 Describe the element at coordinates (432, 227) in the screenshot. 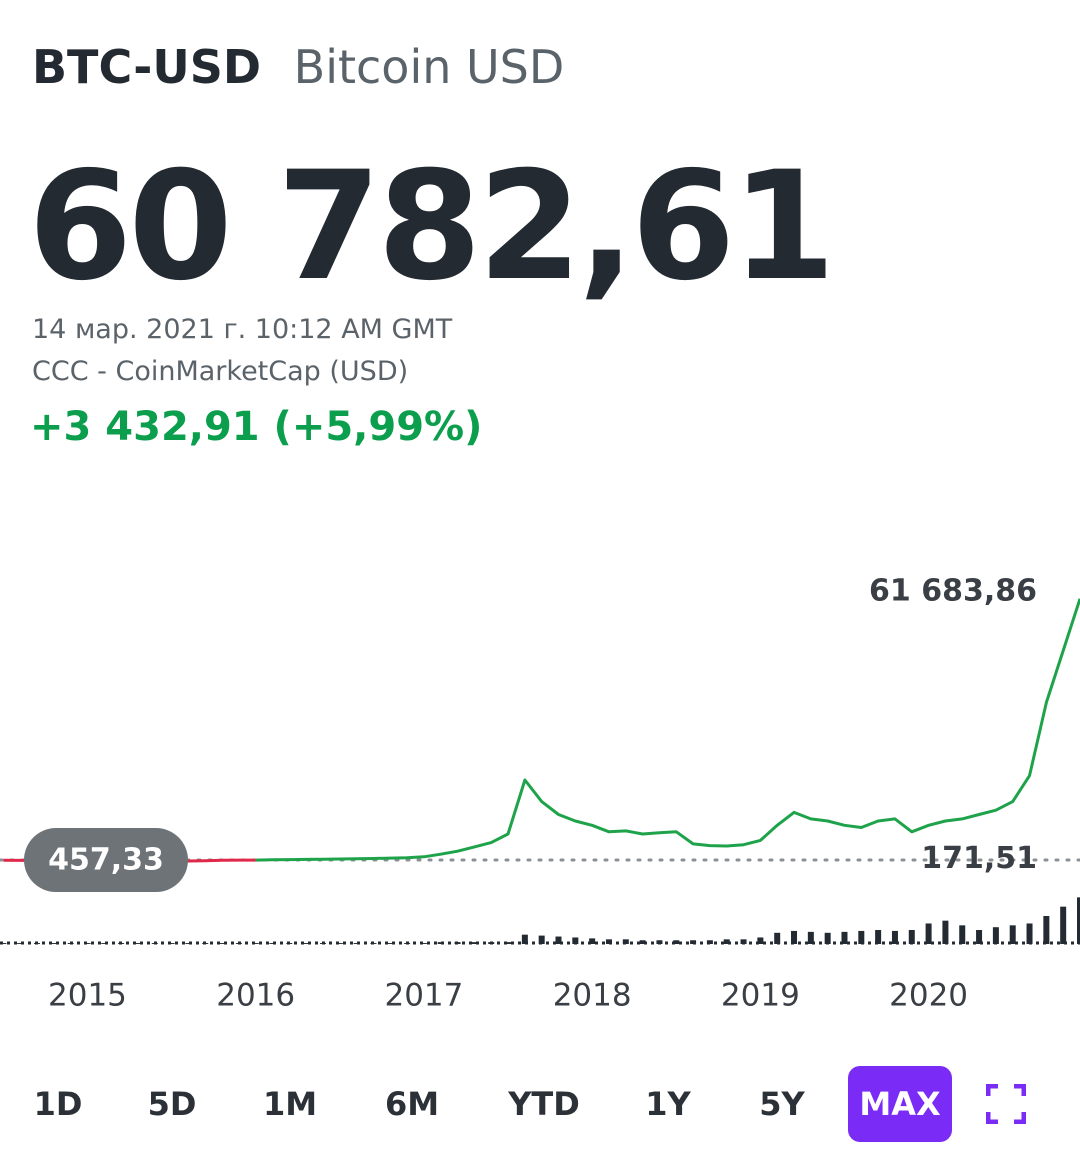

I see `price: 60 782,61` at that location.